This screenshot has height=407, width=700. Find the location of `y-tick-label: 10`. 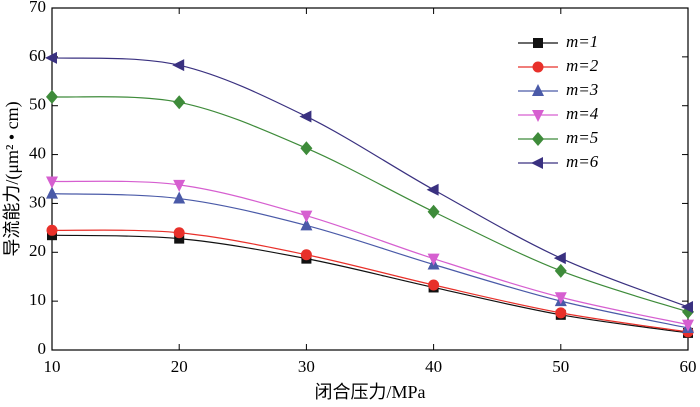

y-tick-label: 10 is located at coordinates (37, 299).